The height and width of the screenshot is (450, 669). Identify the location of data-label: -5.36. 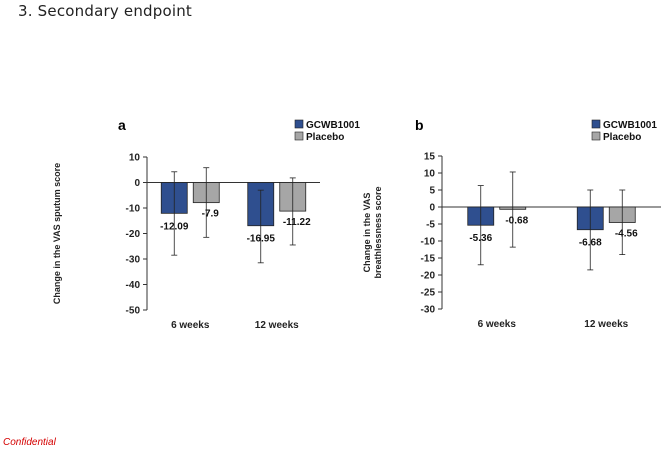
(480, 238).